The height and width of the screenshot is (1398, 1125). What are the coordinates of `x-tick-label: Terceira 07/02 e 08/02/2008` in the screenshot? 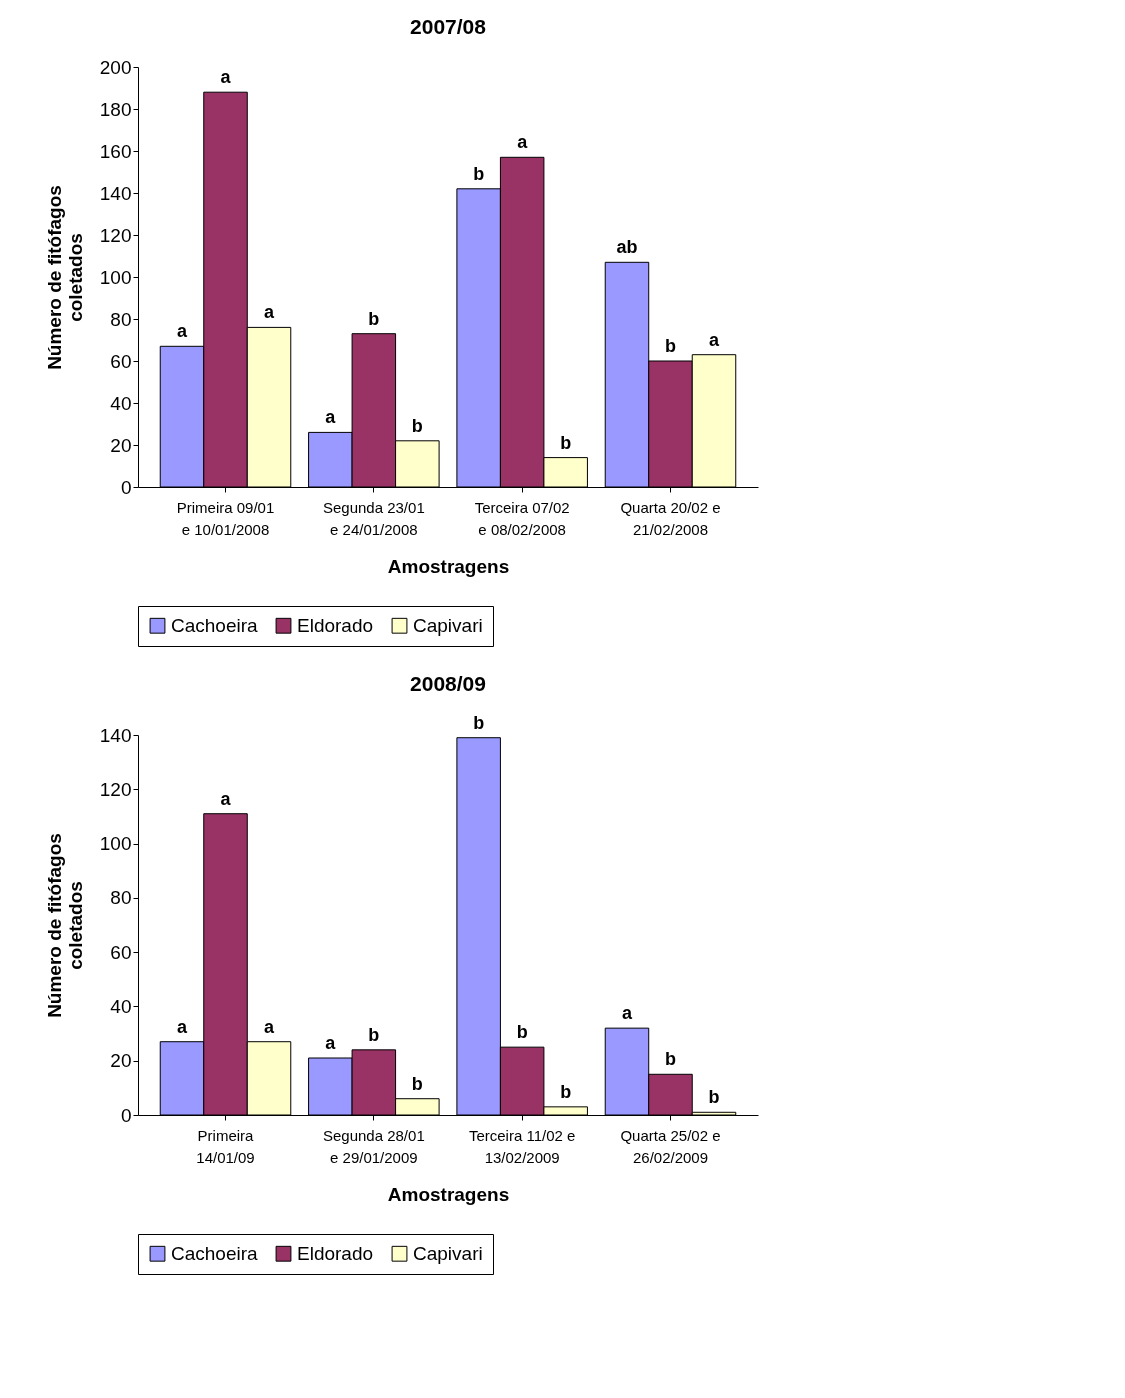 It's located at (522, 518).